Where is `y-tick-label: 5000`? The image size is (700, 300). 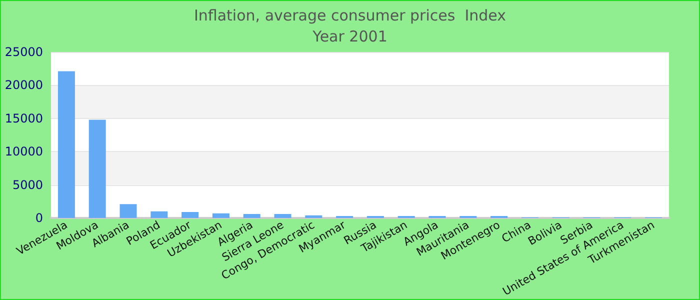 y-tick-label: 5000 is located at coordinates (27, 185).